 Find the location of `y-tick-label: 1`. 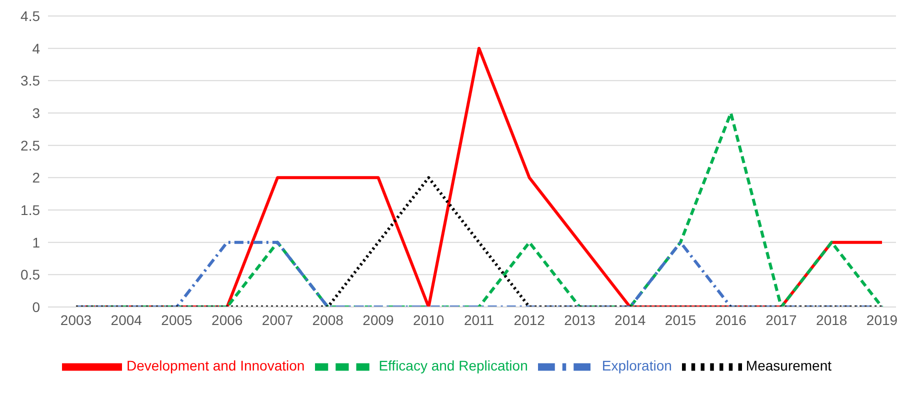

y-tick-label: 1 is located at coordinates (36, 242).